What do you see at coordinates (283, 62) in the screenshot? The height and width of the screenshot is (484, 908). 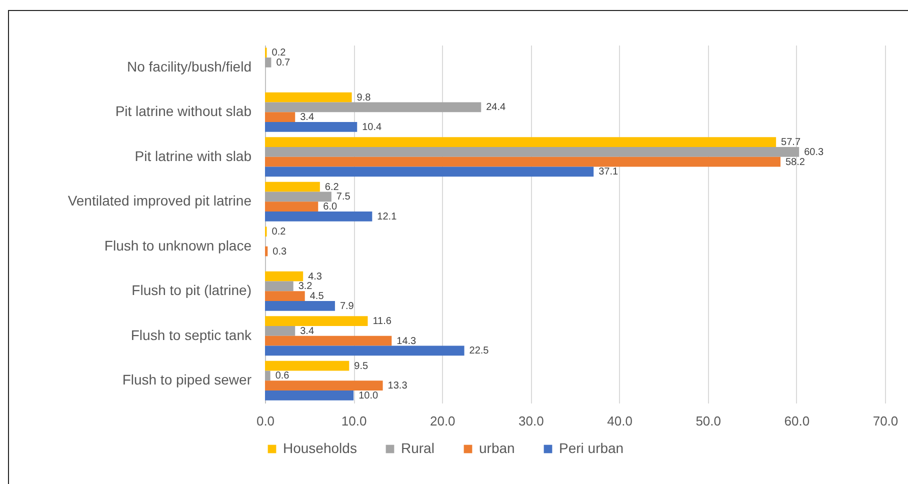 I see `data-label: 0.7` at bounding box center [283, 62].